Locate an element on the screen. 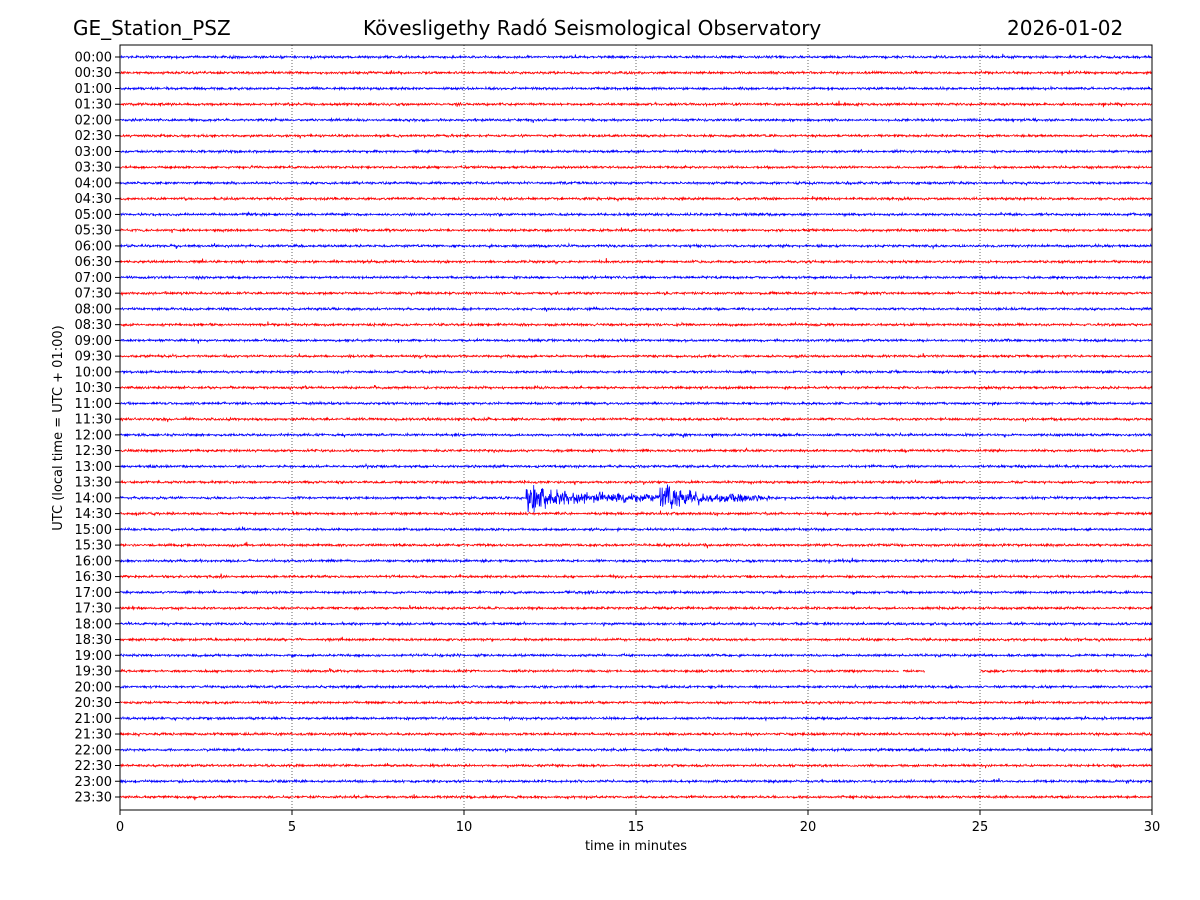  y-tick-label: 19:30 is located at coordinates (93, 672).